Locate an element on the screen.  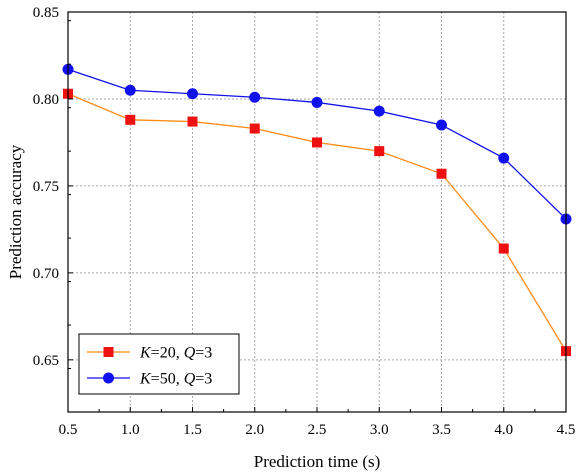
x-tick-label: 2.0 is located at coordinates (254, 430).